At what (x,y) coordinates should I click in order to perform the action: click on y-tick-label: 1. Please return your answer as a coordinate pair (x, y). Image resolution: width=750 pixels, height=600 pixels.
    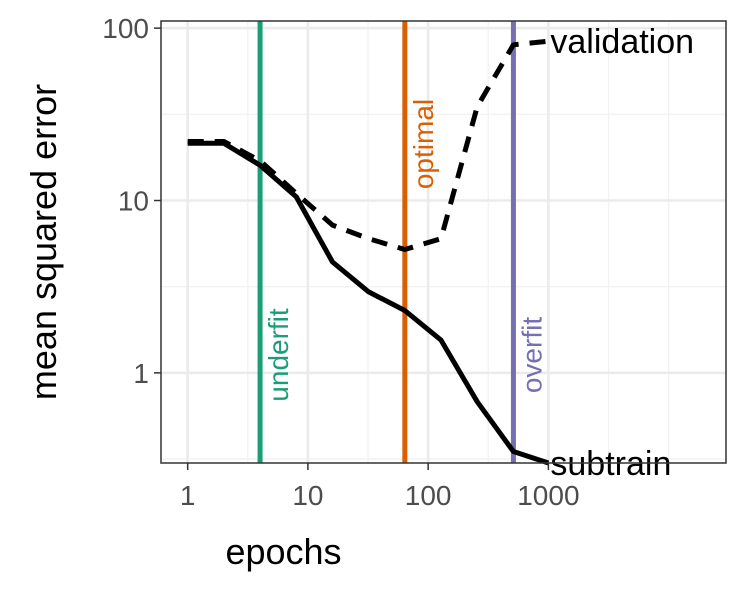
    Looking at the image, I should click on (141, 373).